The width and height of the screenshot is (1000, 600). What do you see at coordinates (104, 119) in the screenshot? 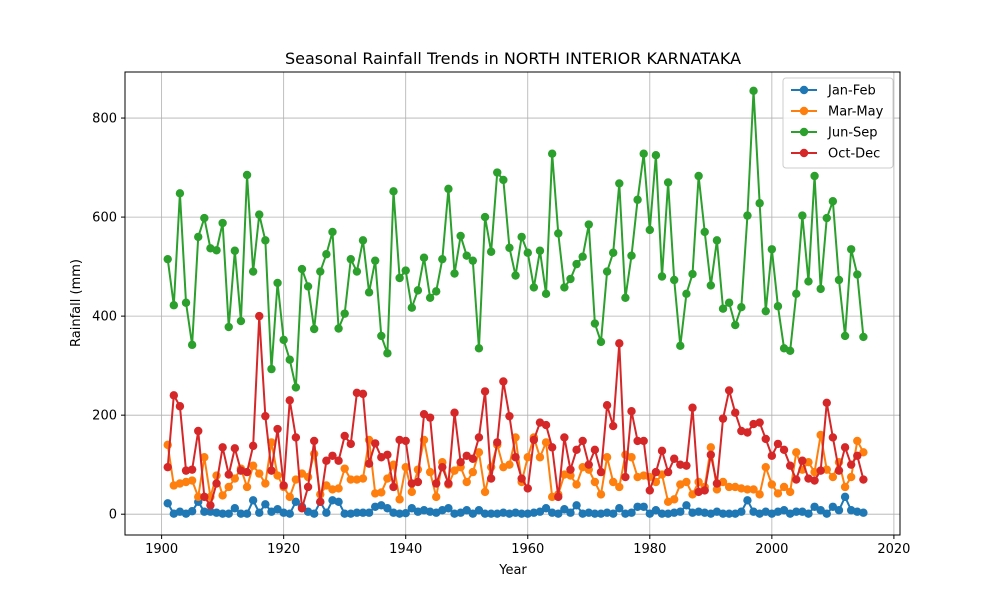
I see `y-tick-label: 800` at bounding box center [104, 119].